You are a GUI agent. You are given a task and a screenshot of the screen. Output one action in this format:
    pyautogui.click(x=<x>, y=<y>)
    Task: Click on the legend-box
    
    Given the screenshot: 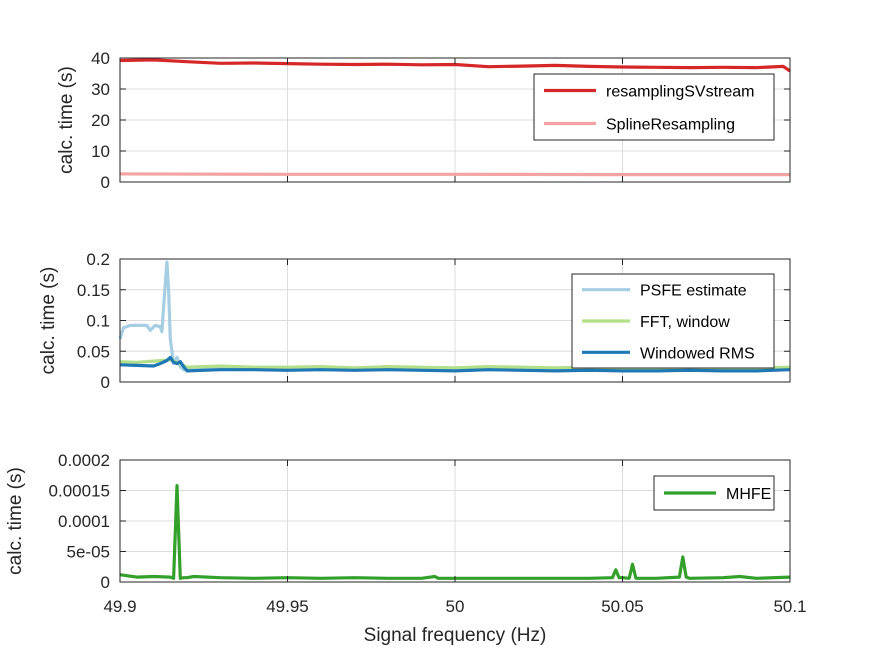 What is the action you would take?
    pyautogui.click(x=654, y=107)
    